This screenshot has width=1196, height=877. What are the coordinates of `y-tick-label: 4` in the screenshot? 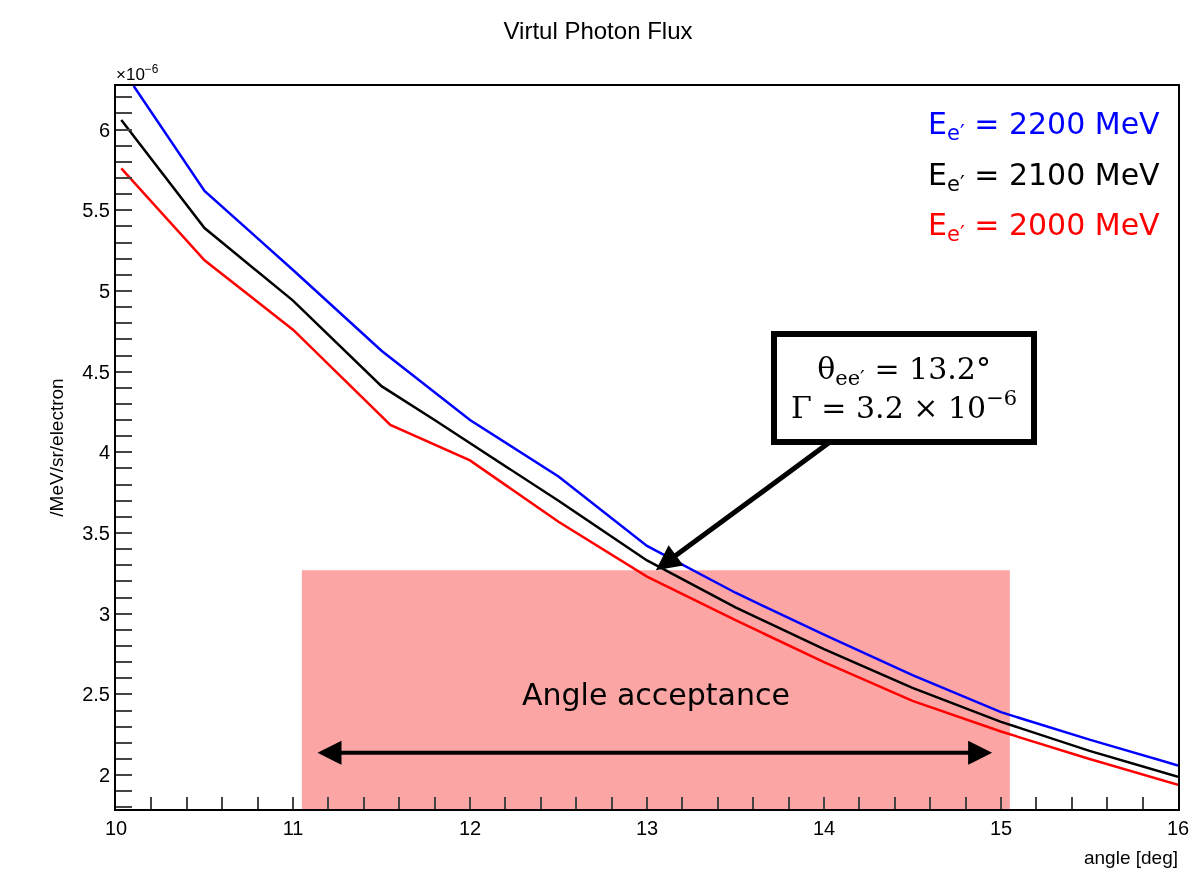 It's located at (104, 452).